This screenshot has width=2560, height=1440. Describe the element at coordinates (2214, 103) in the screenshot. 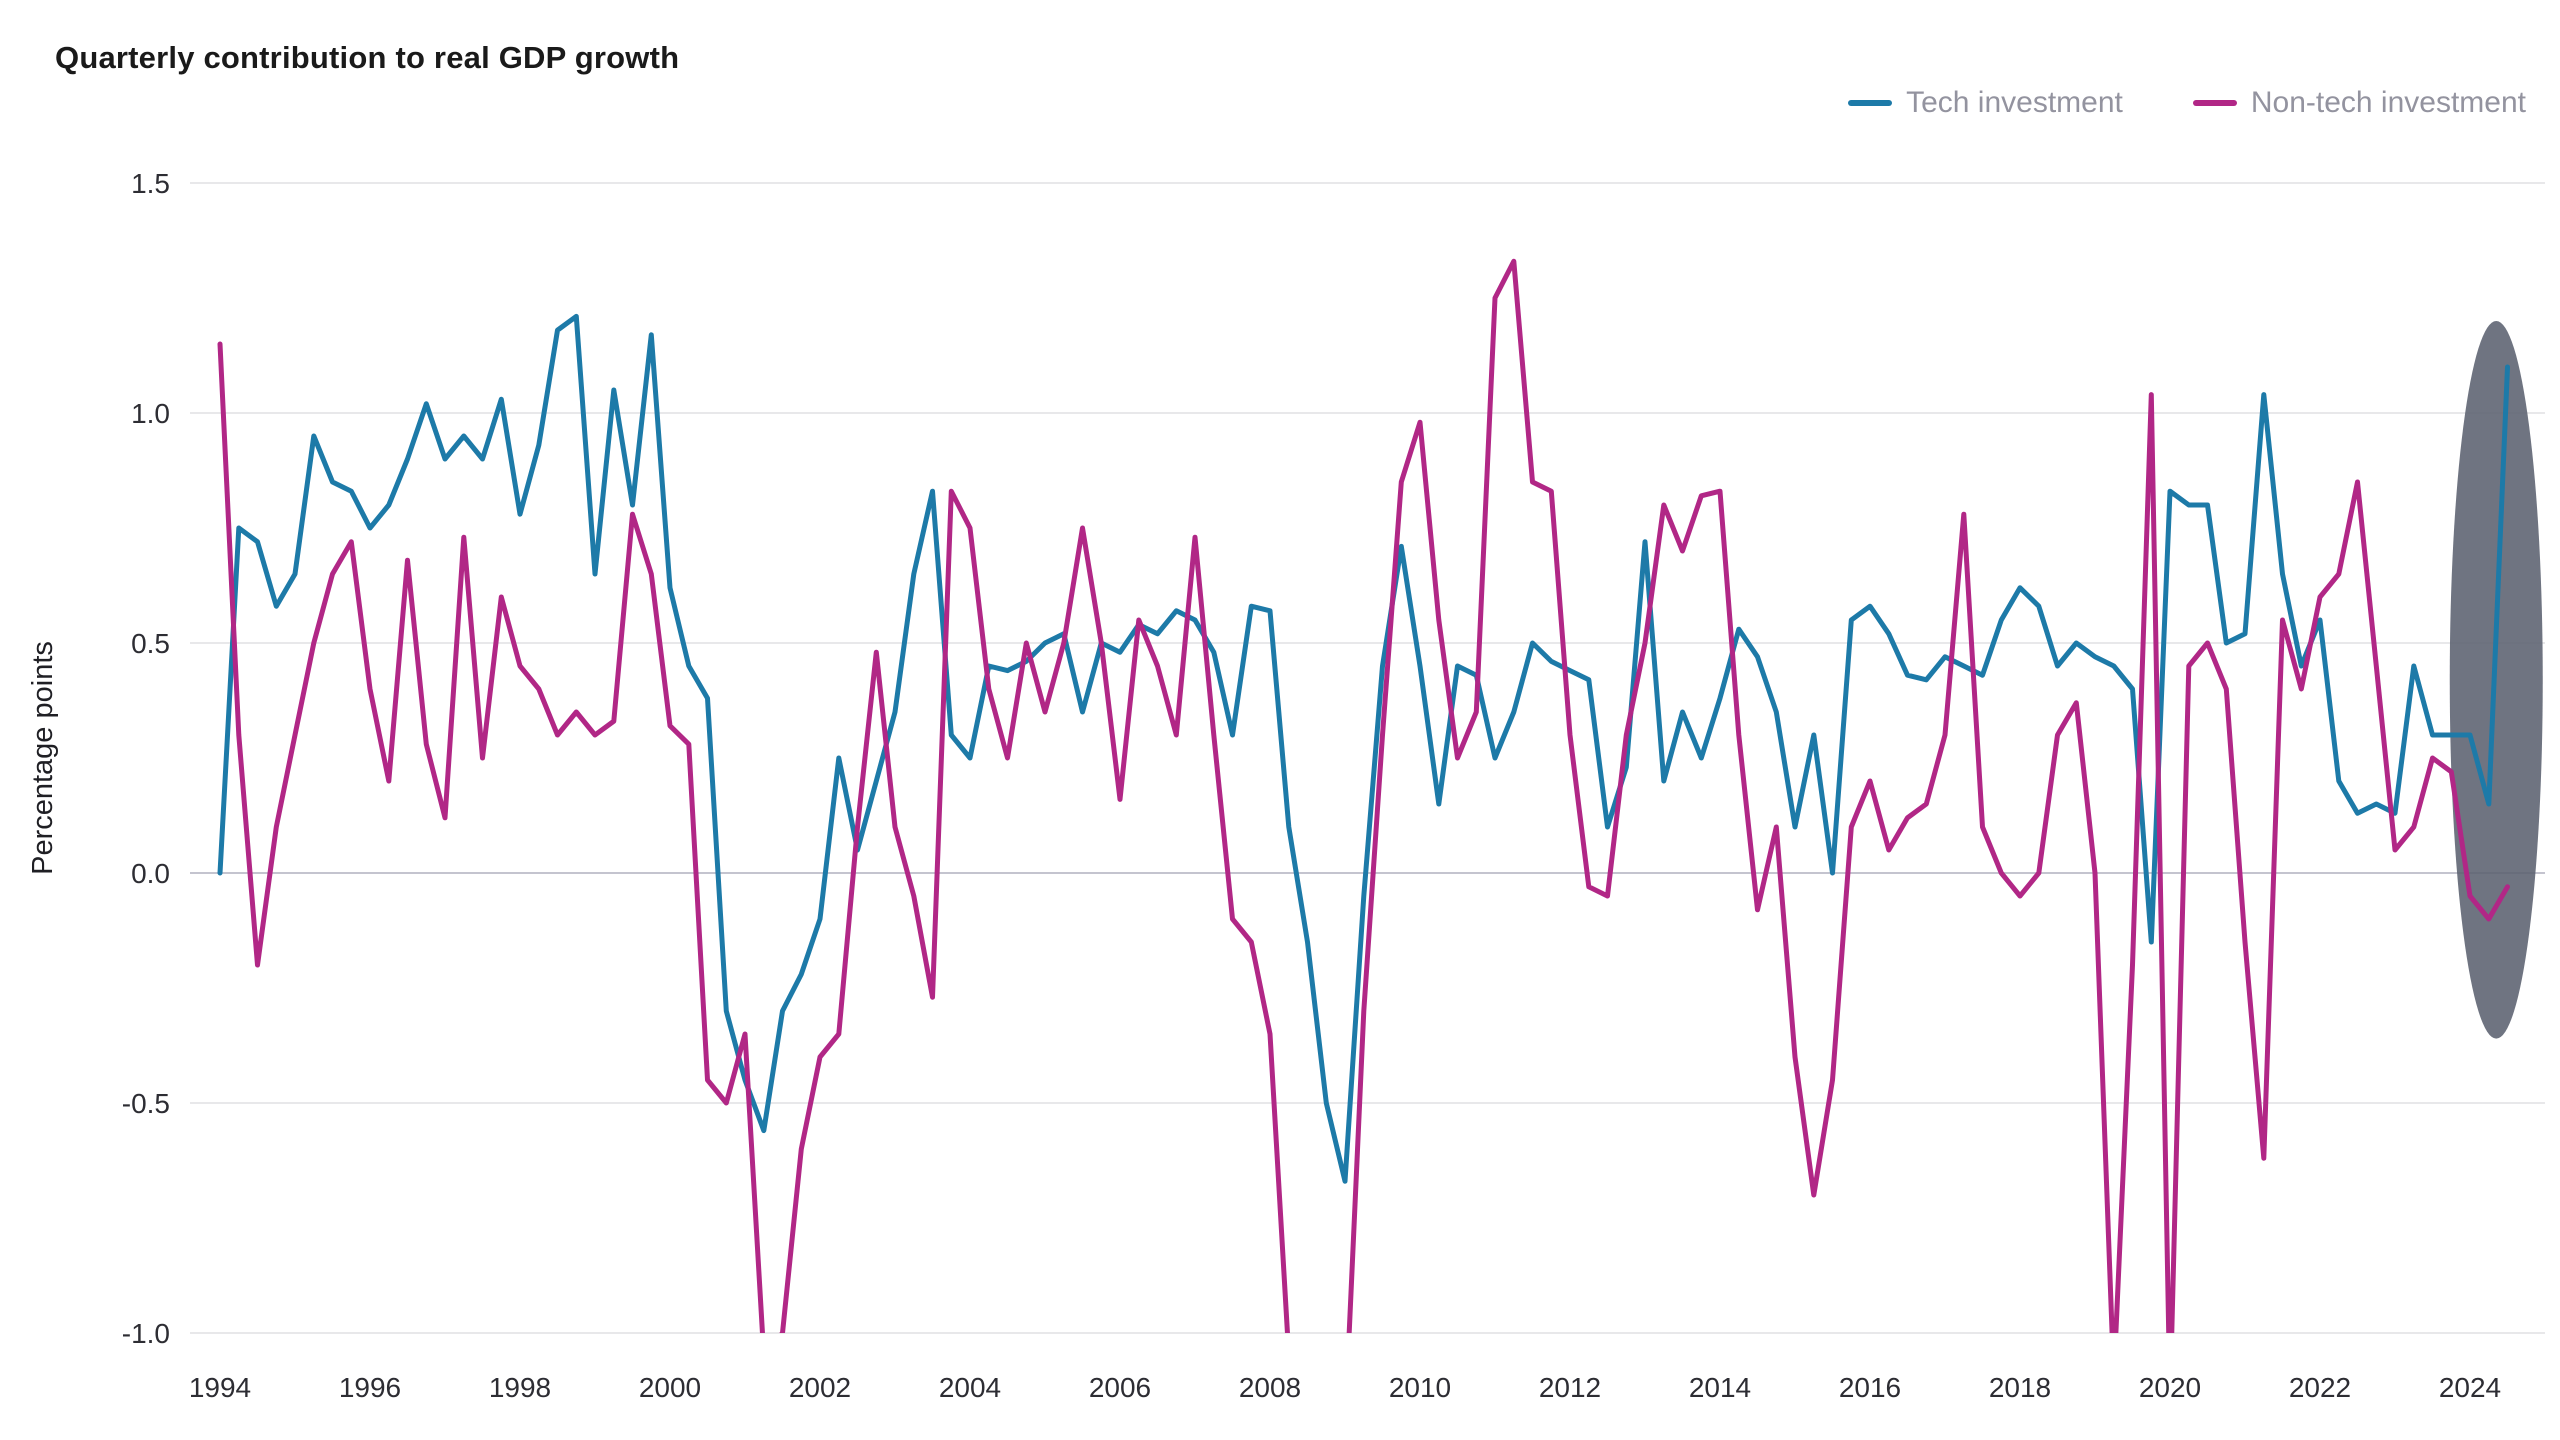

I see `non-tech-investment-swatch-icon` at that location.